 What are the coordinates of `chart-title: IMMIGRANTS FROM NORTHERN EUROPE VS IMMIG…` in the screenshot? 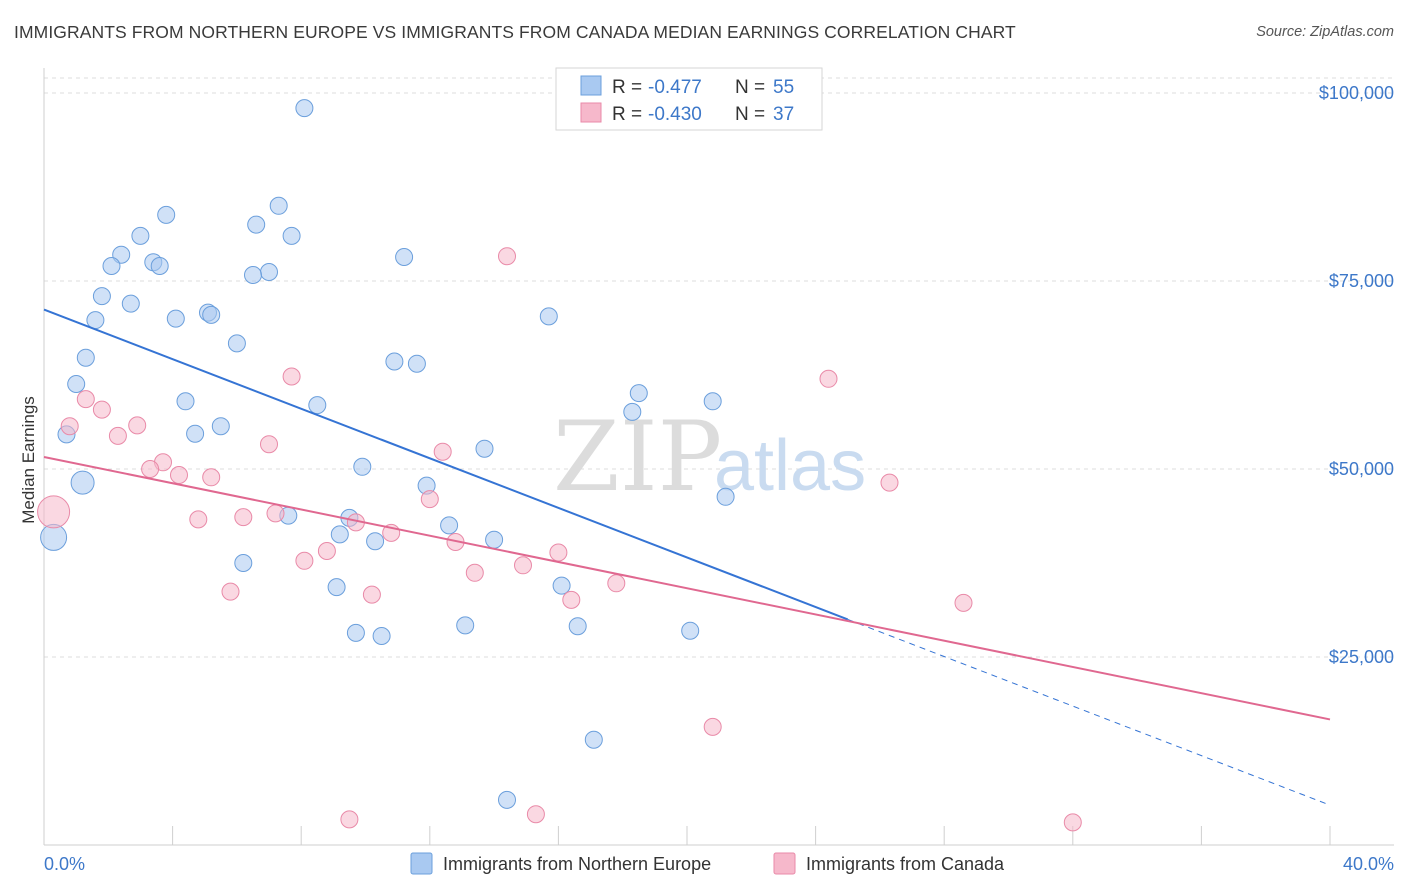 It's located at (515, 32).